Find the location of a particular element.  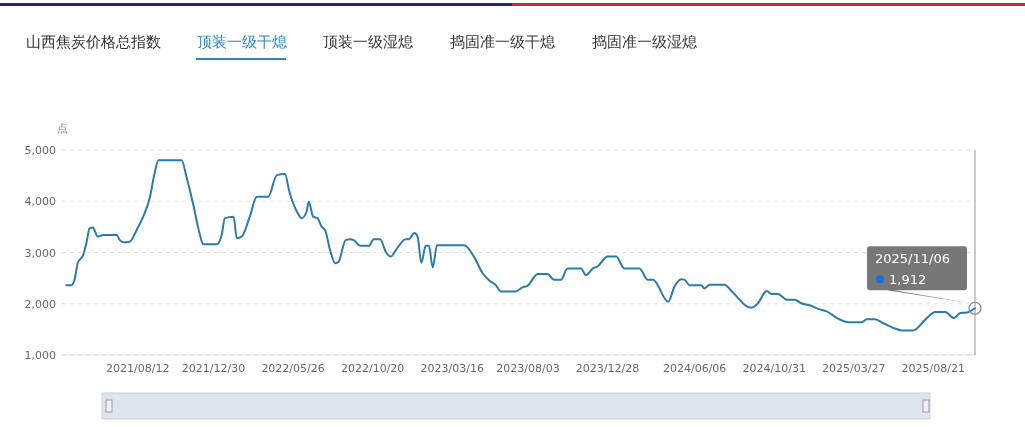

x-tick-label: 2025/08/21 is located at coordinates (933, 368).